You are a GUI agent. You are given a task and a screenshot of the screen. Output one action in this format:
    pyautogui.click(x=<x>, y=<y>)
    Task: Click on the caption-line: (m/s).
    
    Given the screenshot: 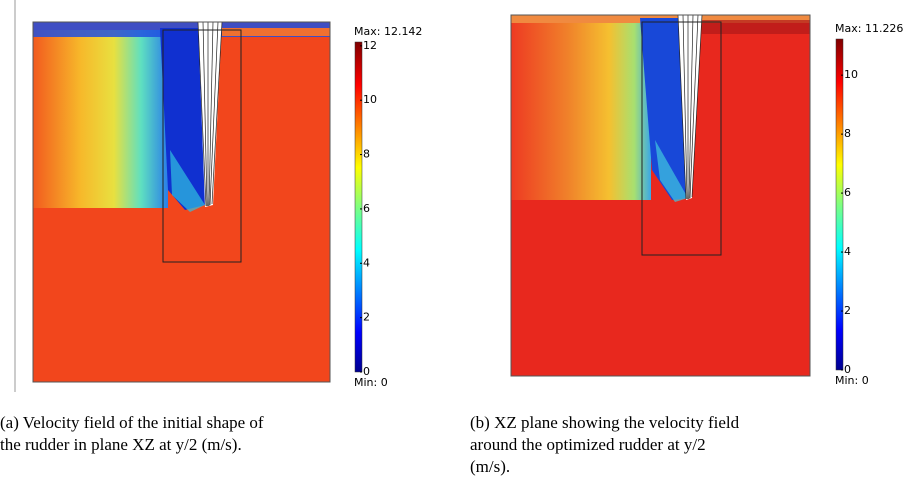 What is the action you would take?
    pyautogui.click(x=490, y=466)
    